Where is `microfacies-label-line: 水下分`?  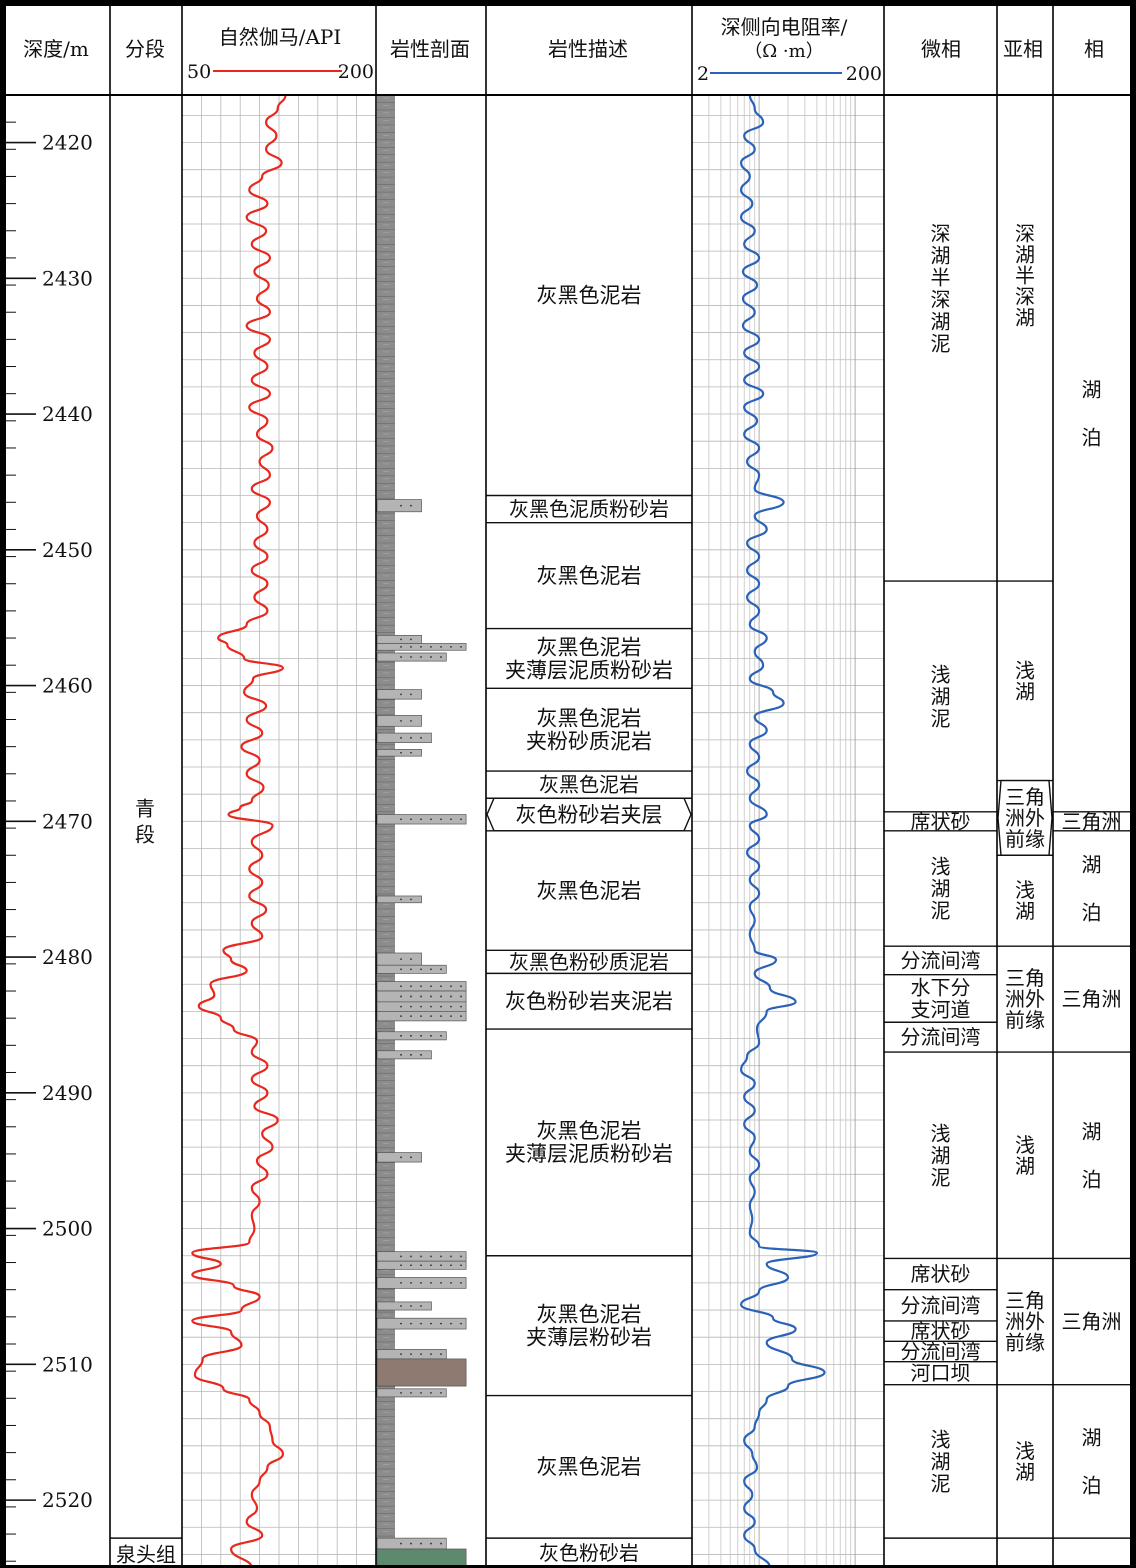 microfacies-label-line: 水下分 is located at coordinates (941, 987).